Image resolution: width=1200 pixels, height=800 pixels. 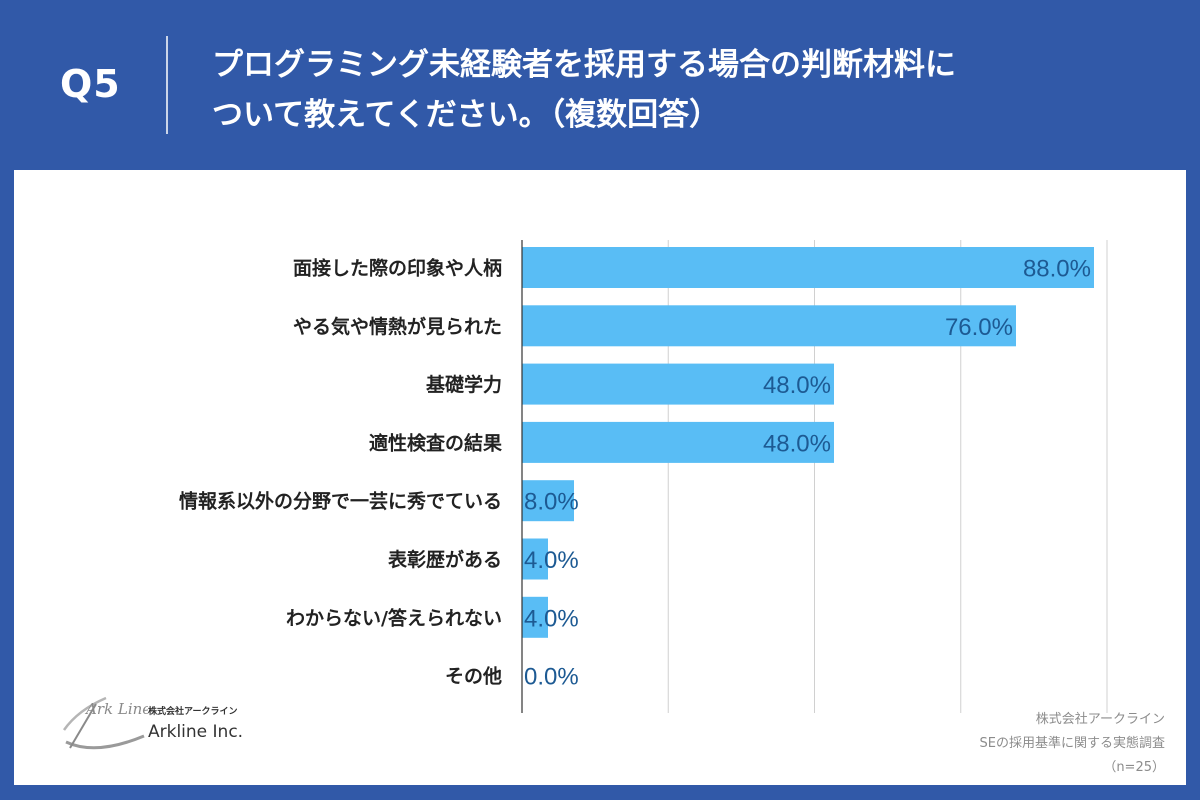 I want to click on category-label-7: その他, so click(x=473, y=676).